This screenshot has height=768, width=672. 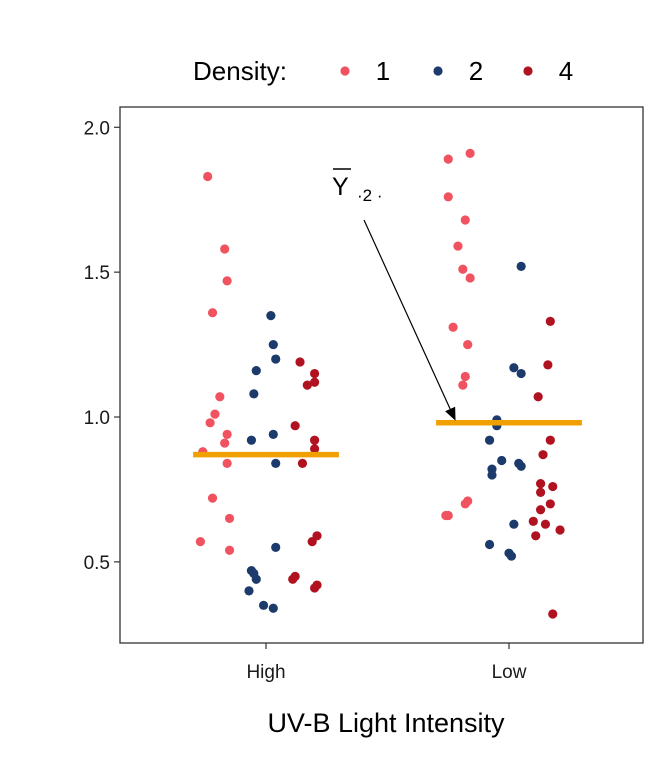 I want to click on legend: Density: 1 2 4, so click(x=383, y=71).